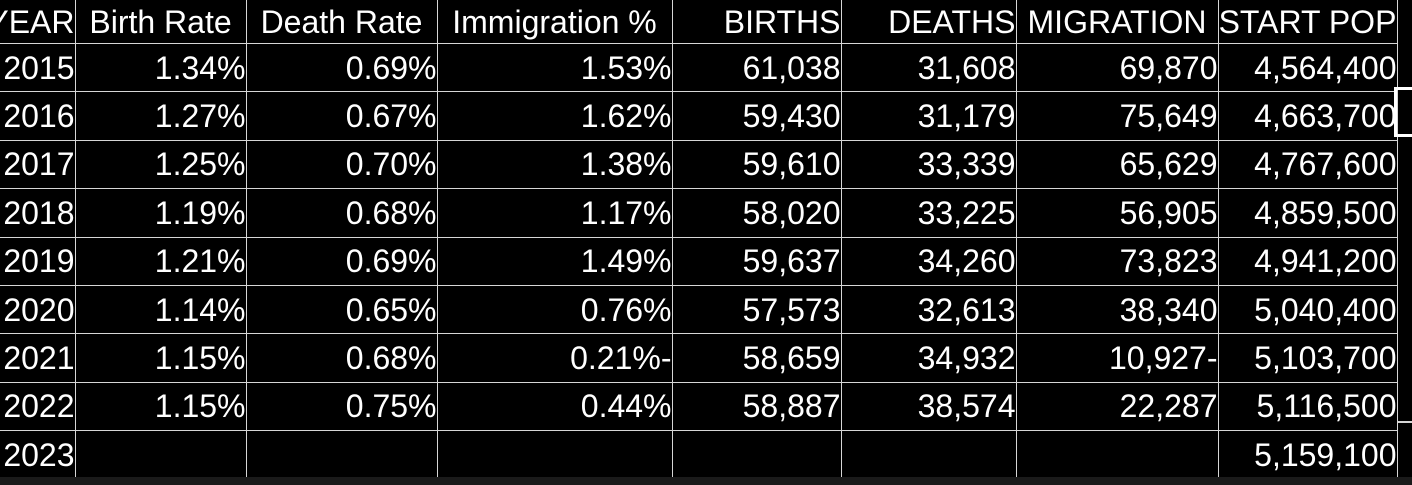 The image size is (1412, 485). Describe the element at coordinates (555, 454) in the screenshot. I see `cell-immigration-pct` at that location.